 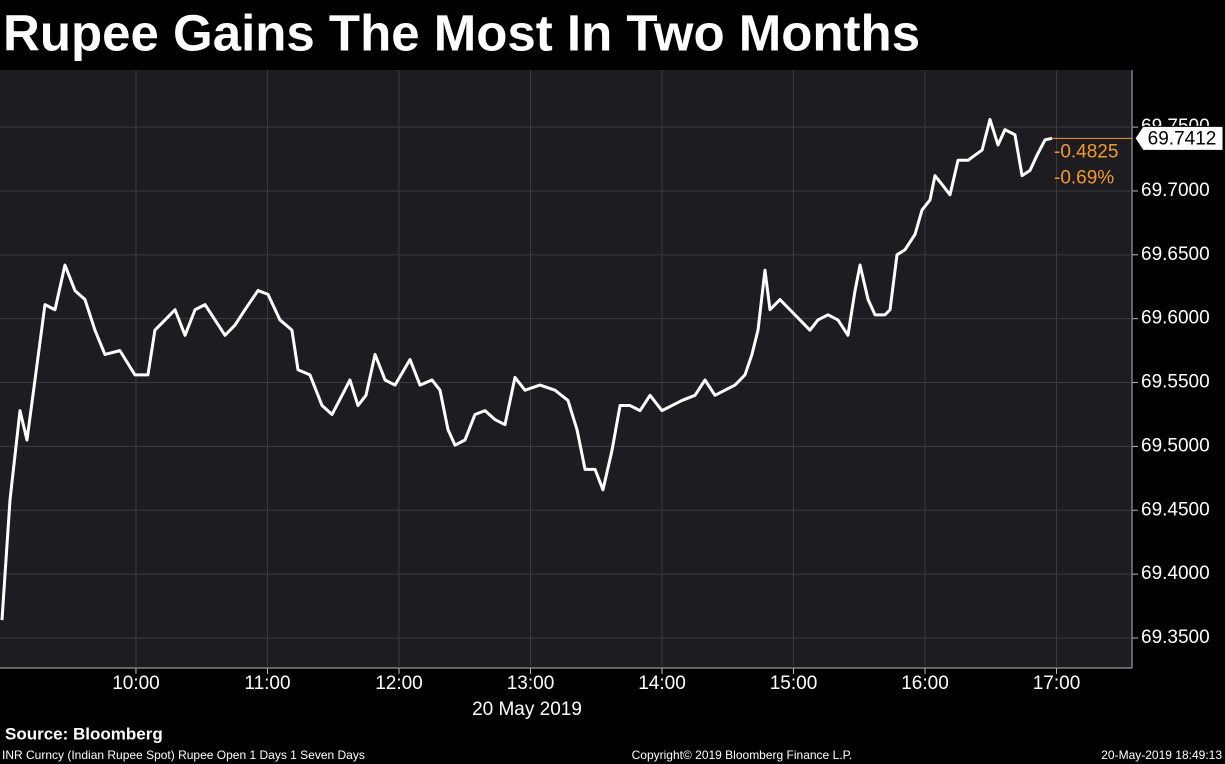 I want to click on copyright: Copyright© 2019 Bloomberg Finance L.P., so click(x=742, y=755).